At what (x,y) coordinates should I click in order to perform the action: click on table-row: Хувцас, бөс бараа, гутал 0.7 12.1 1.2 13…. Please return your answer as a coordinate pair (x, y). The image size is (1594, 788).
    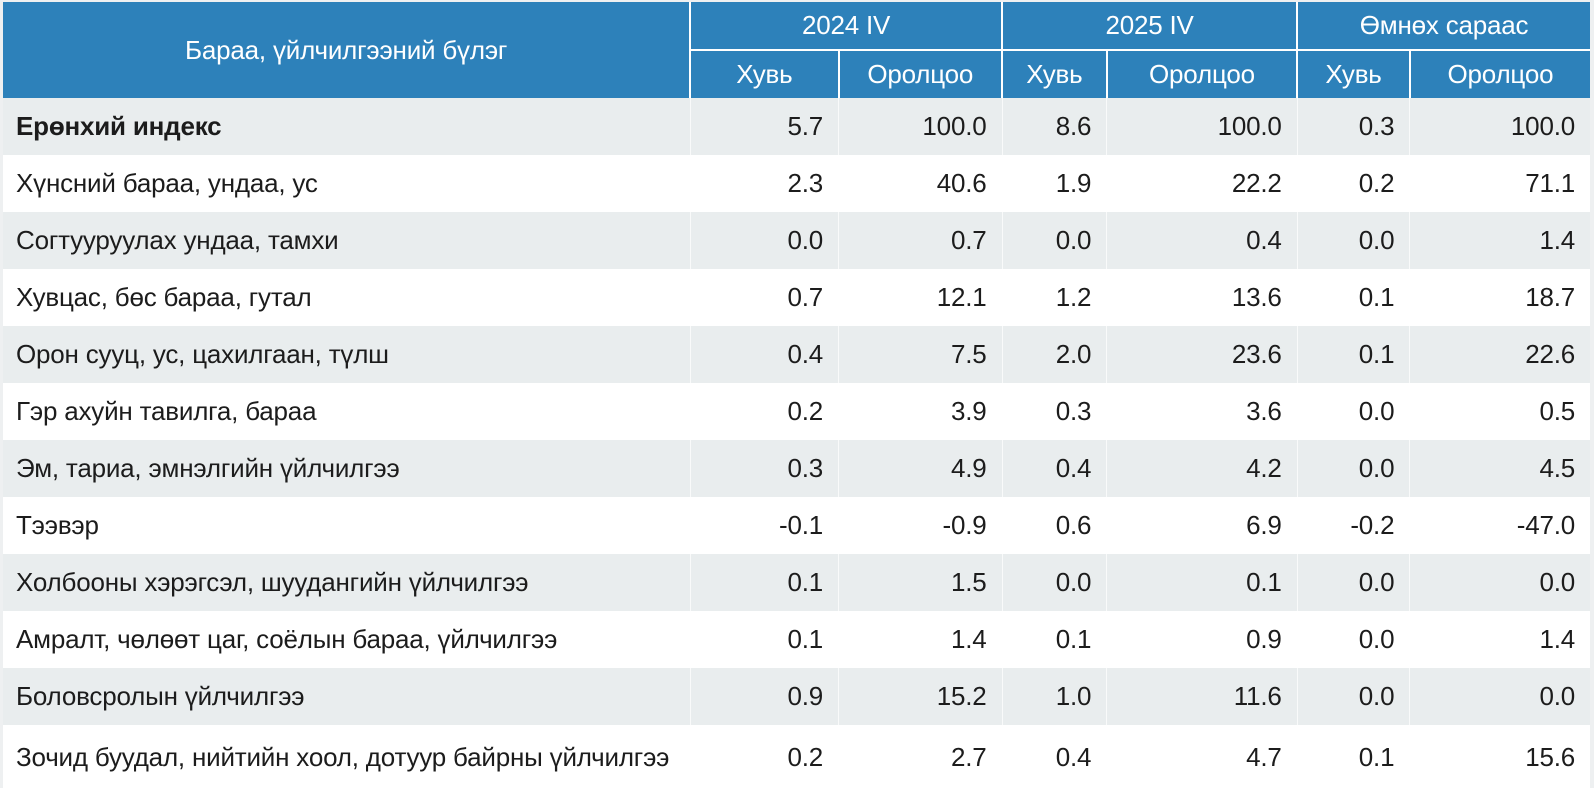
    Looking at the image, I should click on (796, 297).